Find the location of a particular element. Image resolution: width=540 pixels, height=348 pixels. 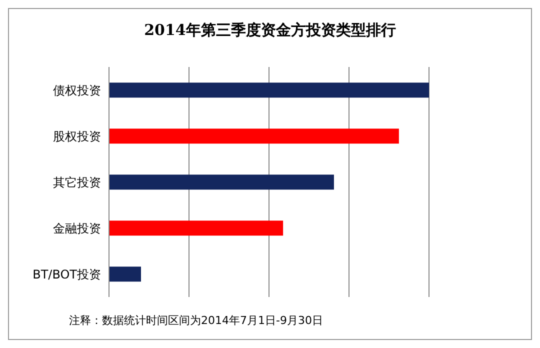

y-tick-label: 金融投资 is located at coordinates (77, 228).